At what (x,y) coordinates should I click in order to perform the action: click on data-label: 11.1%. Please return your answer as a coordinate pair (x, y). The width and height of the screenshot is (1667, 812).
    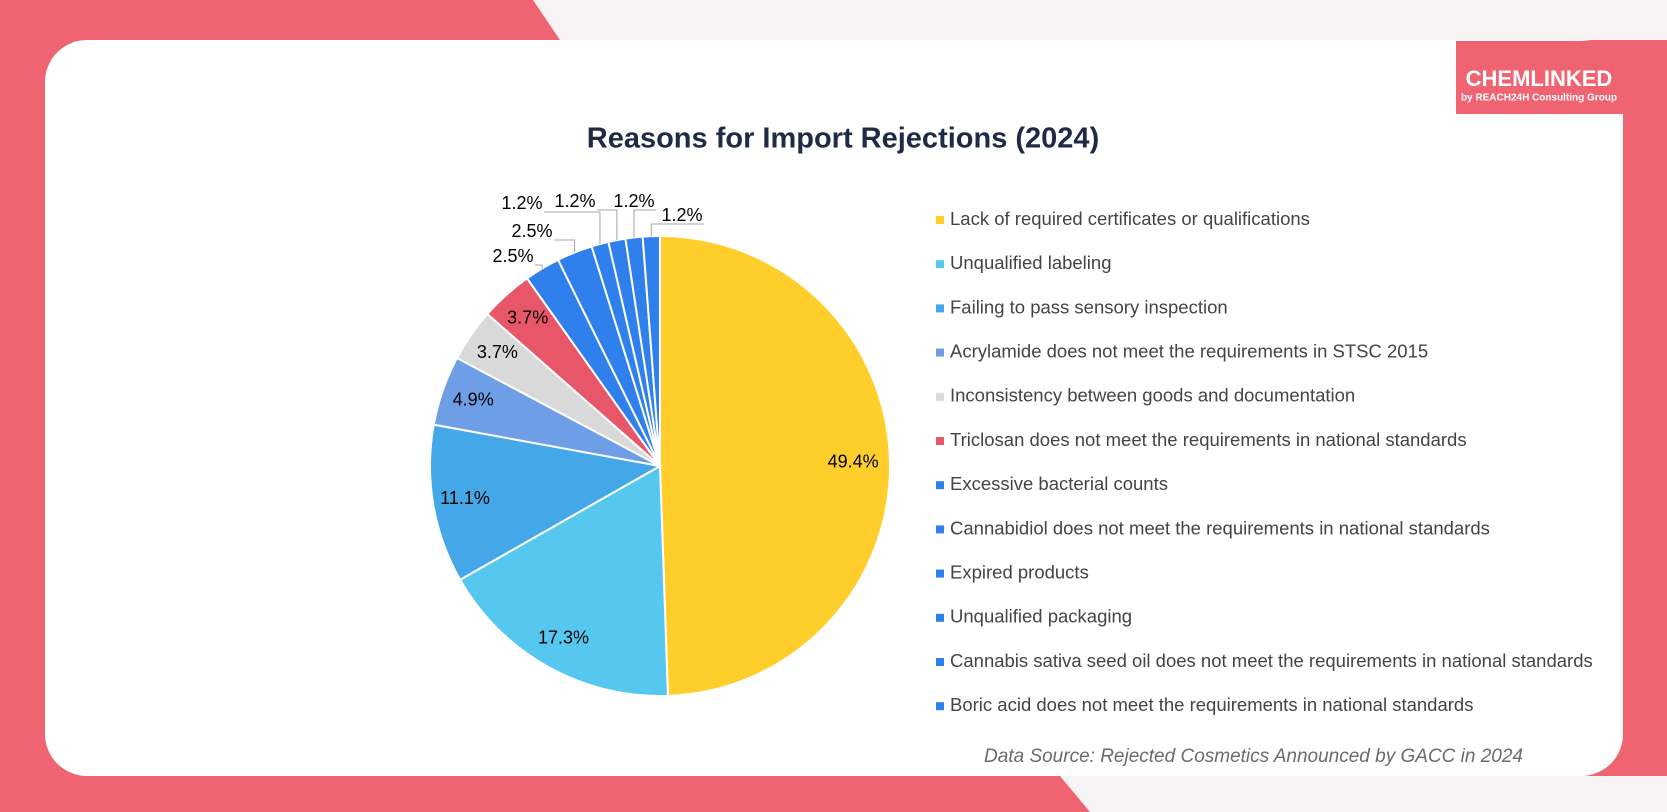
    Looking at the image, I should click on (465, 498).